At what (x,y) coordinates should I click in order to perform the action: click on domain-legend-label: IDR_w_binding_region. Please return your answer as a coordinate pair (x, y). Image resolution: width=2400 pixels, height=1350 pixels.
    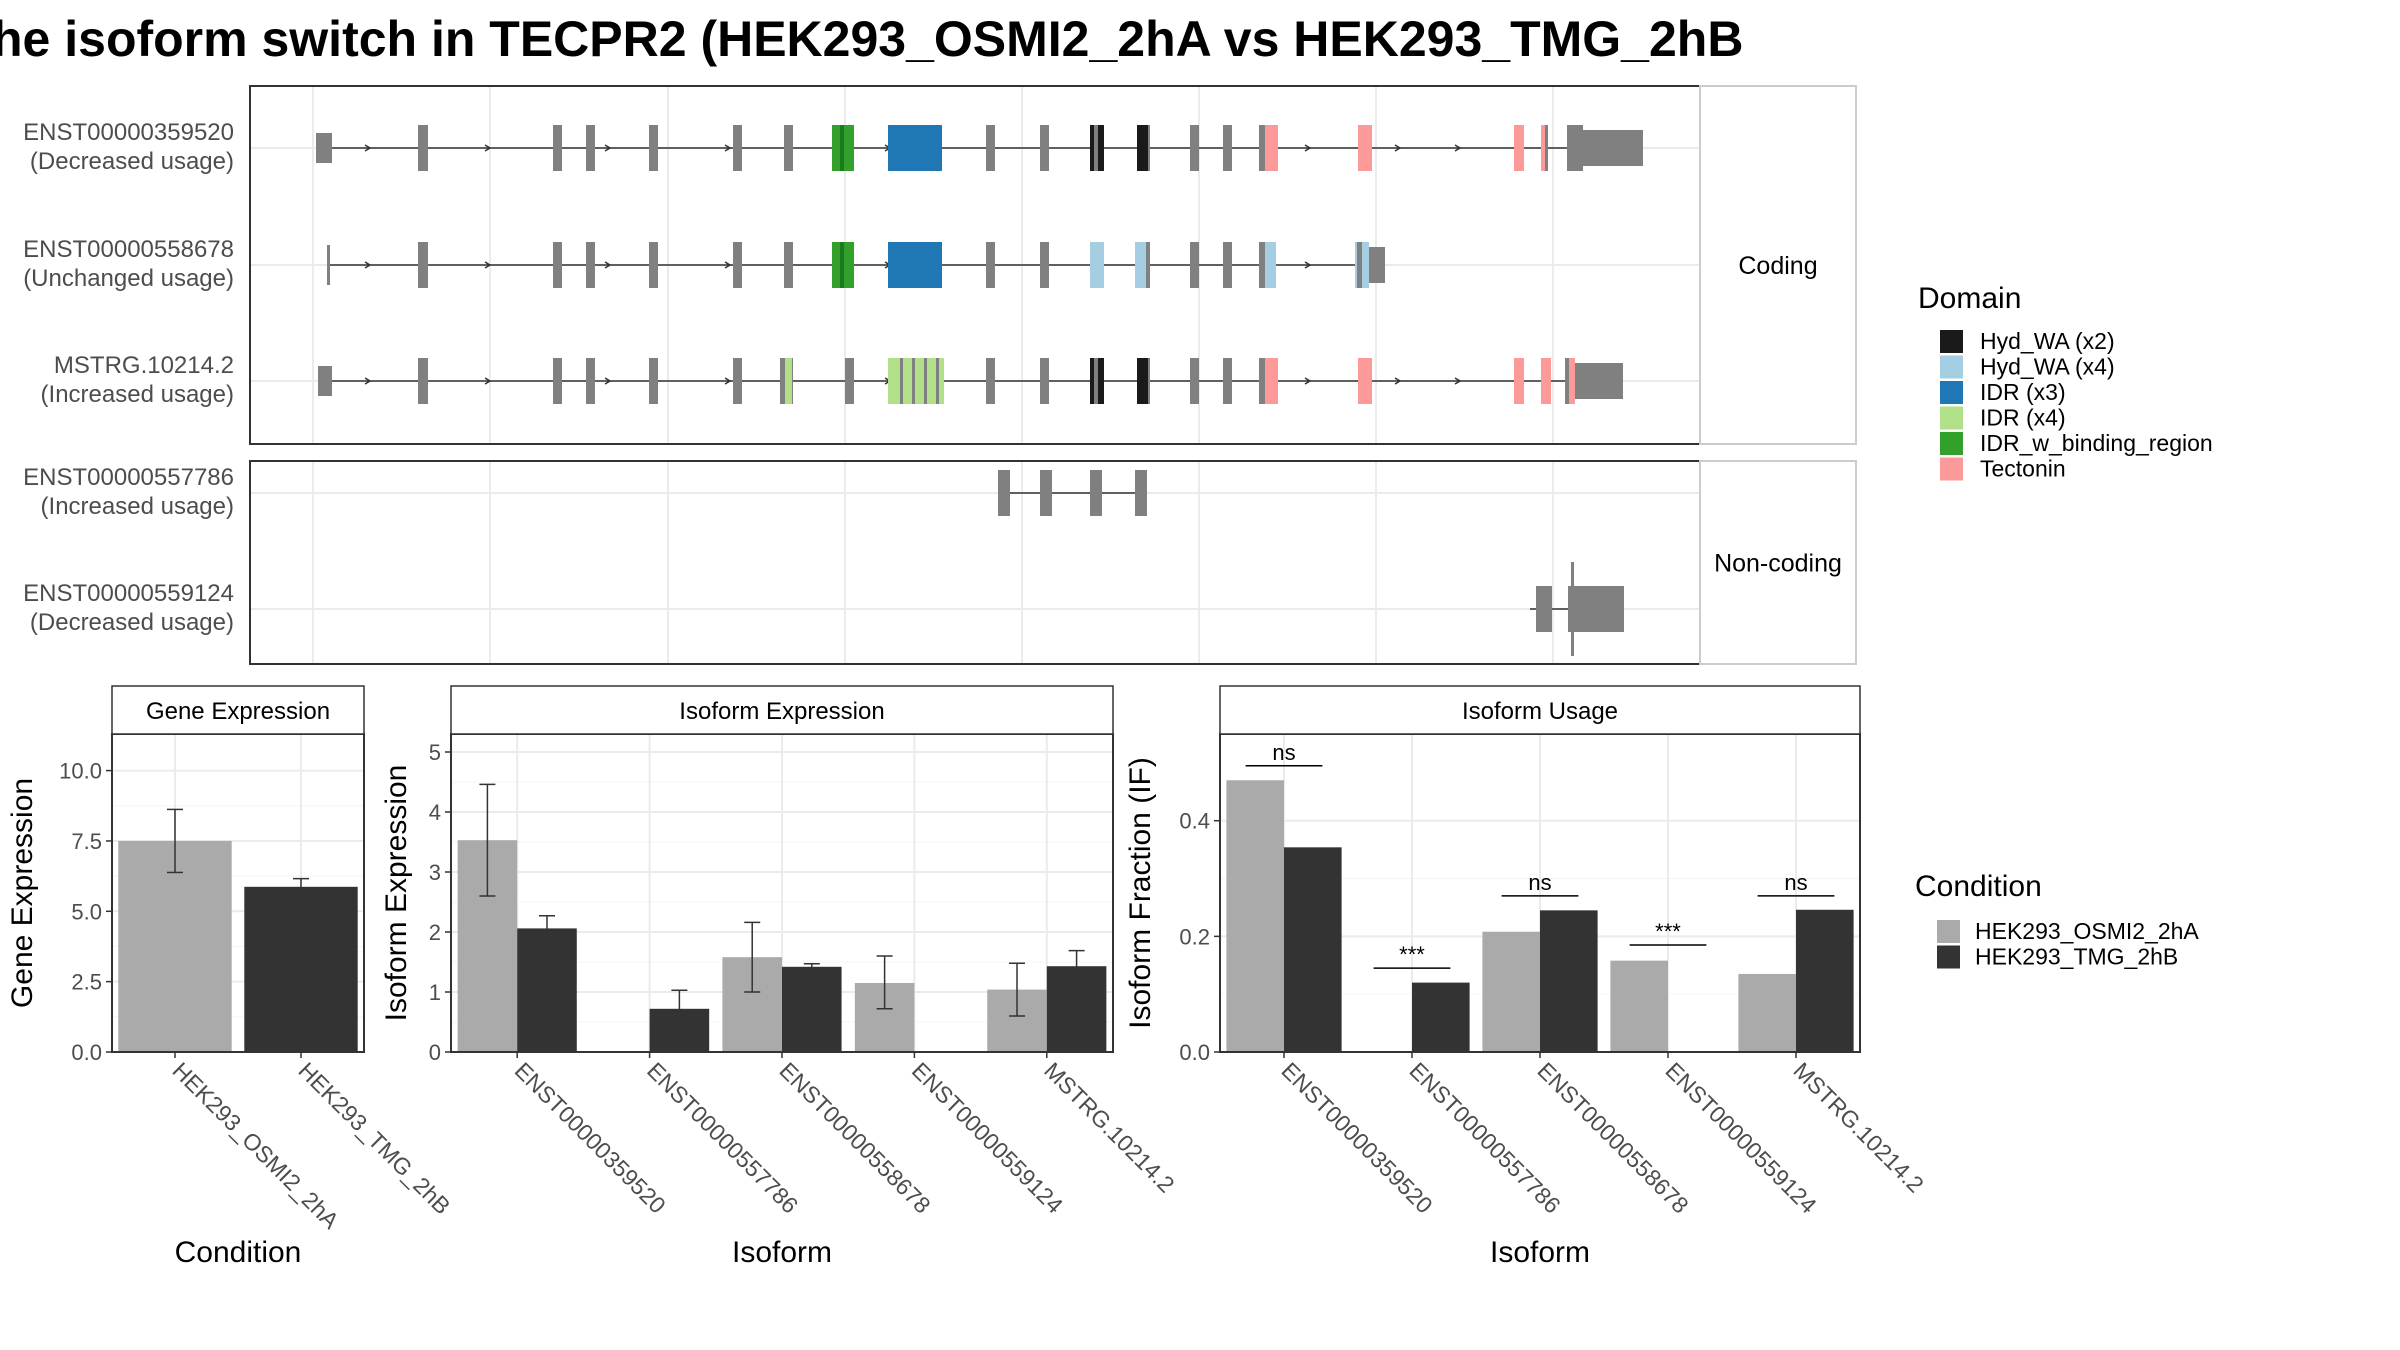
    Looking at the image, I should click on (2096, 443).